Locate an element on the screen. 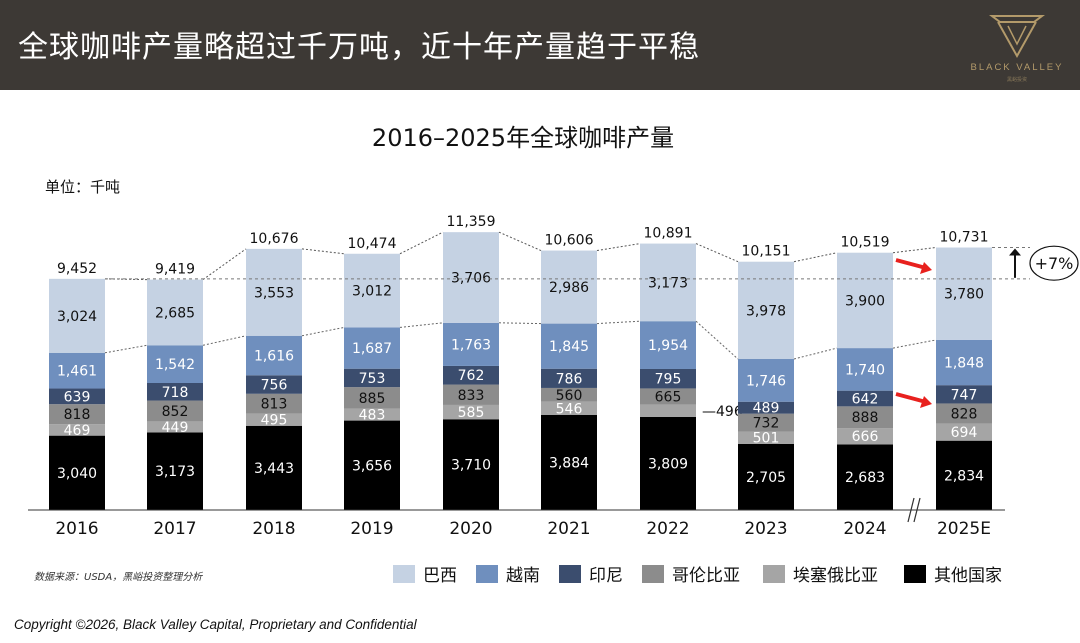 The height and width of the screenshot is (643, 1080). bar-others-2025E is located at coordinates (964, 475).